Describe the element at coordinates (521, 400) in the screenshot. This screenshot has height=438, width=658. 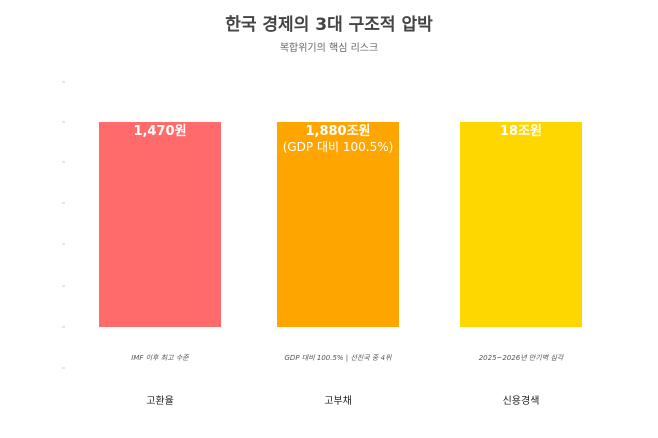
I see `x-axis-label: 신용경색` at that location.